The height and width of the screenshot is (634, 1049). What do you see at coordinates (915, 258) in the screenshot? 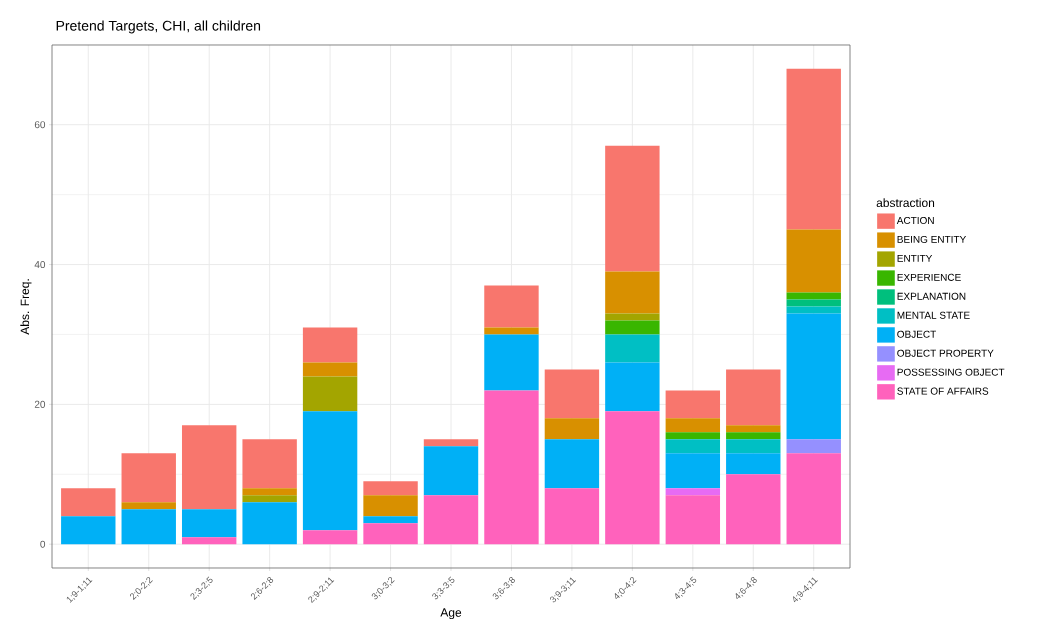
I see `legend-label: ENTITY` at bounding box center [915, 258].